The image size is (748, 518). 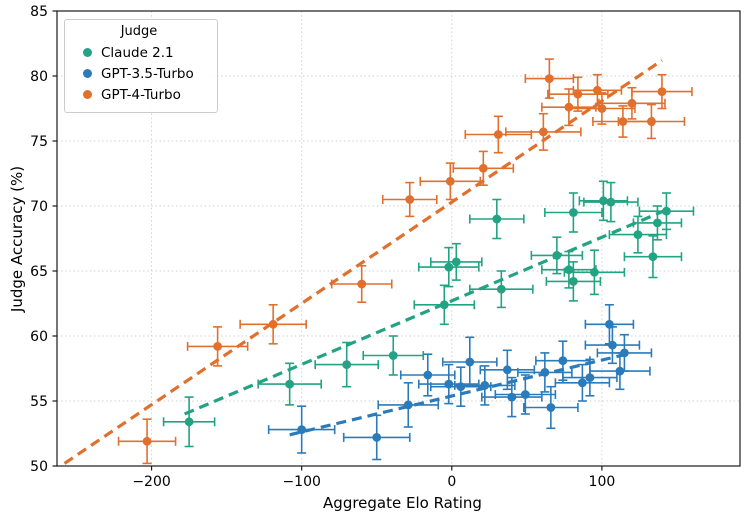 What do you see at coordinates (39, 337) in the screenshot?
I see `y-tick-label: 60` at bounding box center [39, 337].